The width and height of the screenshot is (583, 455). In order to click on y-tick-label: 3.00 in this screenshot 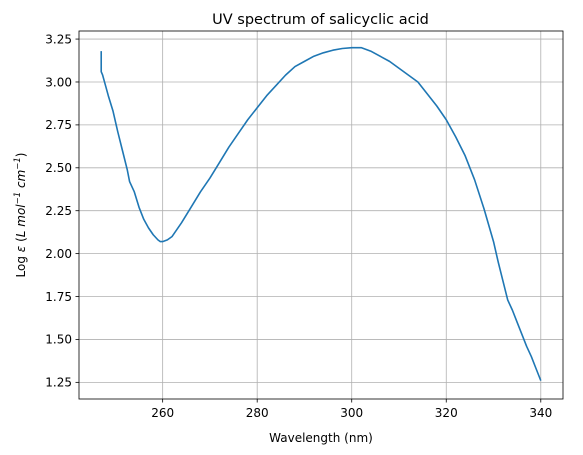, I will do `click(58, 82)`.